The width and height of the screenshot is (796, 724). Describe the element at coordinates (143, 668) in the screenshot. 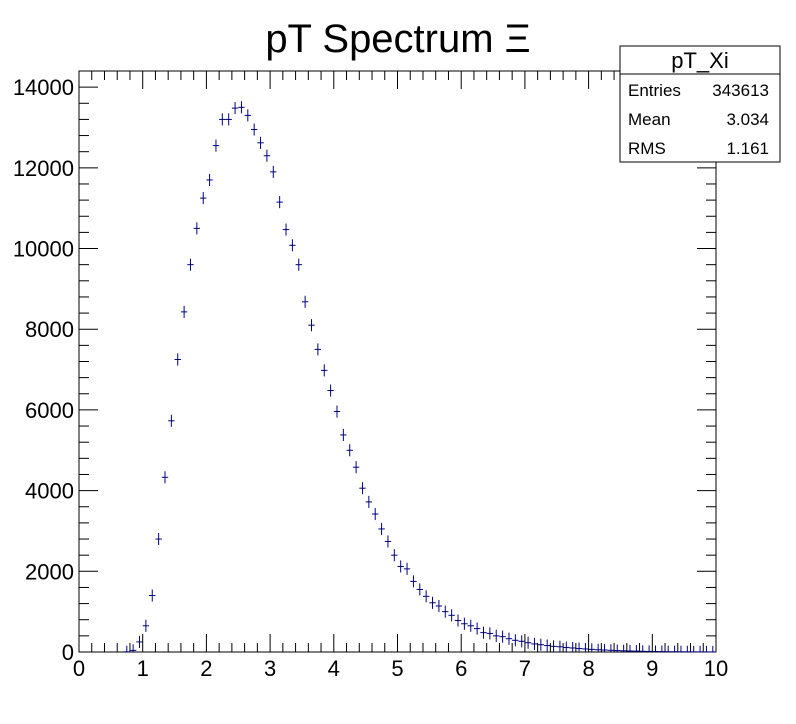

I see `x-tick-label: 1` at that location.